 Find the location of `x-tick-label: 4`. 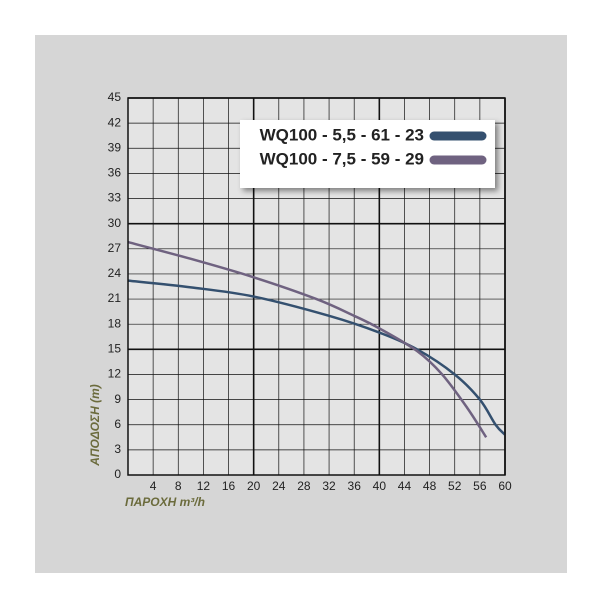

x-tick-label: 4 is located at coordinates (153, 486).